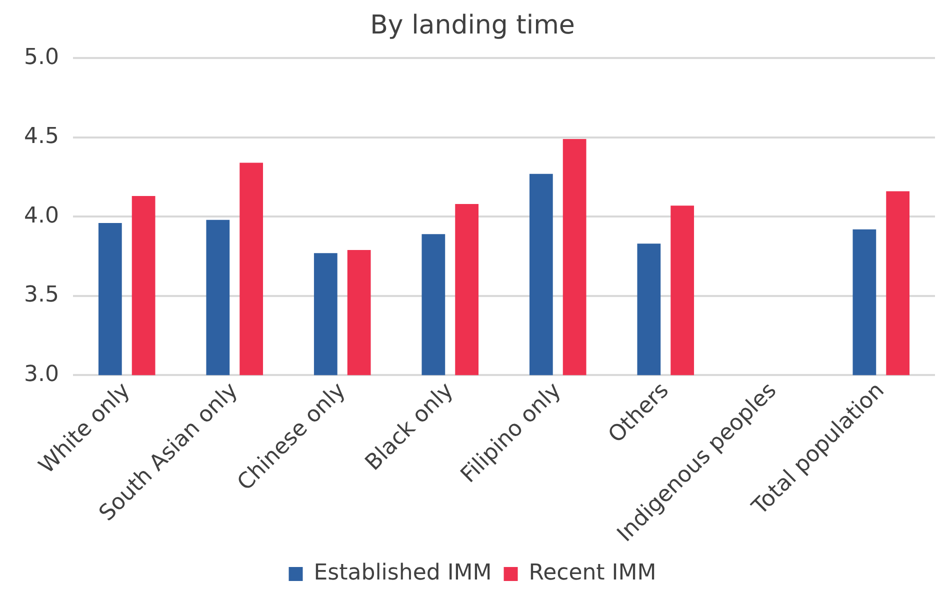 The height and width of the screenshot is (600, 945). Describe the element at coordinates (41, 215) in the screenshot. I see `y-tick-label: 4.0` at that location.